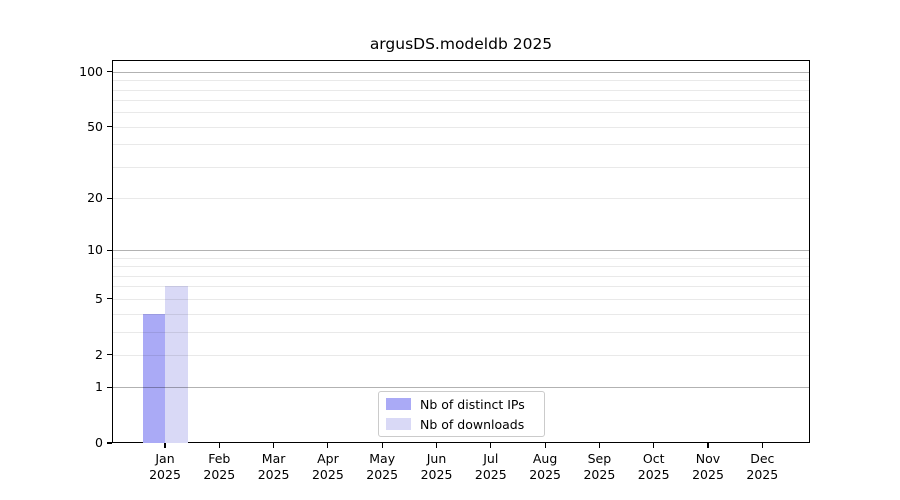 This screenshot has height=500, width=900. I want to click on x-tick-label: May 2025, so click(382, 466).